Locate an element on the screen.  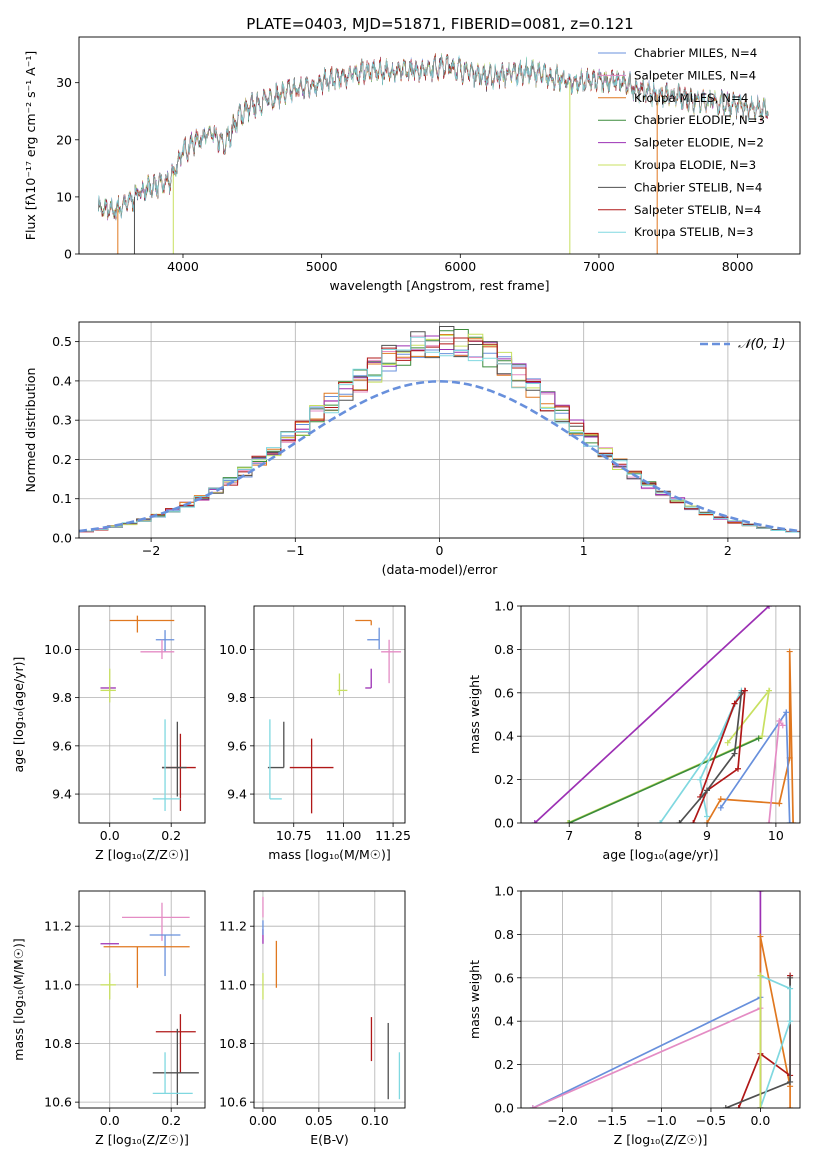
y-tick-label: 10 is located at coordinates (64, 196).